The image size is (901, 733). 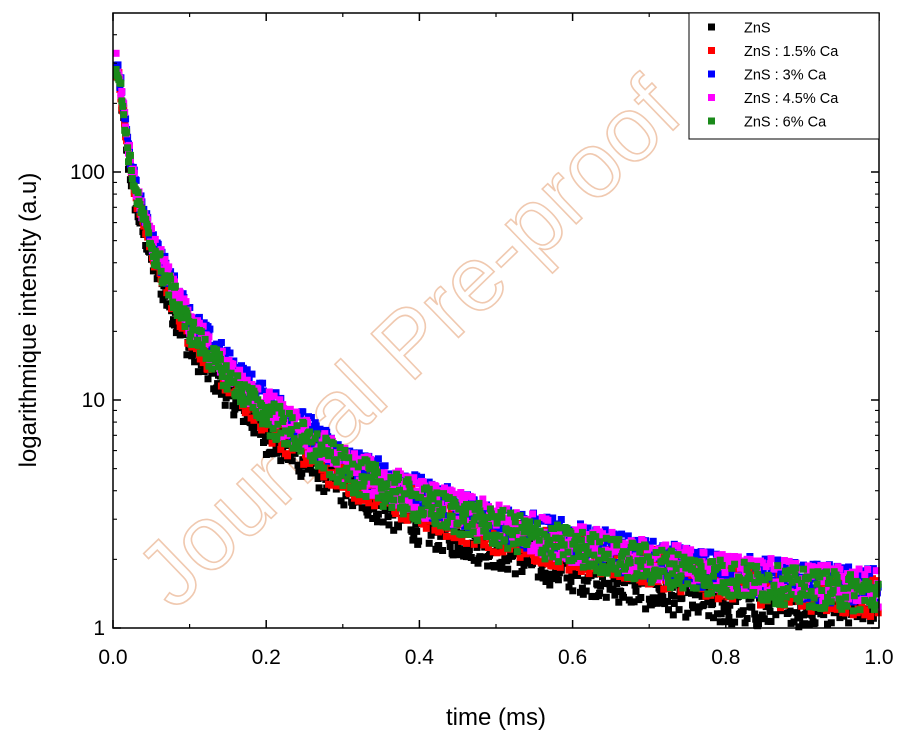 What do you see at coordinates (878, 657) in the screenshot?
I see `x-tick-label: 1.0` at bounding box center [878, 657].